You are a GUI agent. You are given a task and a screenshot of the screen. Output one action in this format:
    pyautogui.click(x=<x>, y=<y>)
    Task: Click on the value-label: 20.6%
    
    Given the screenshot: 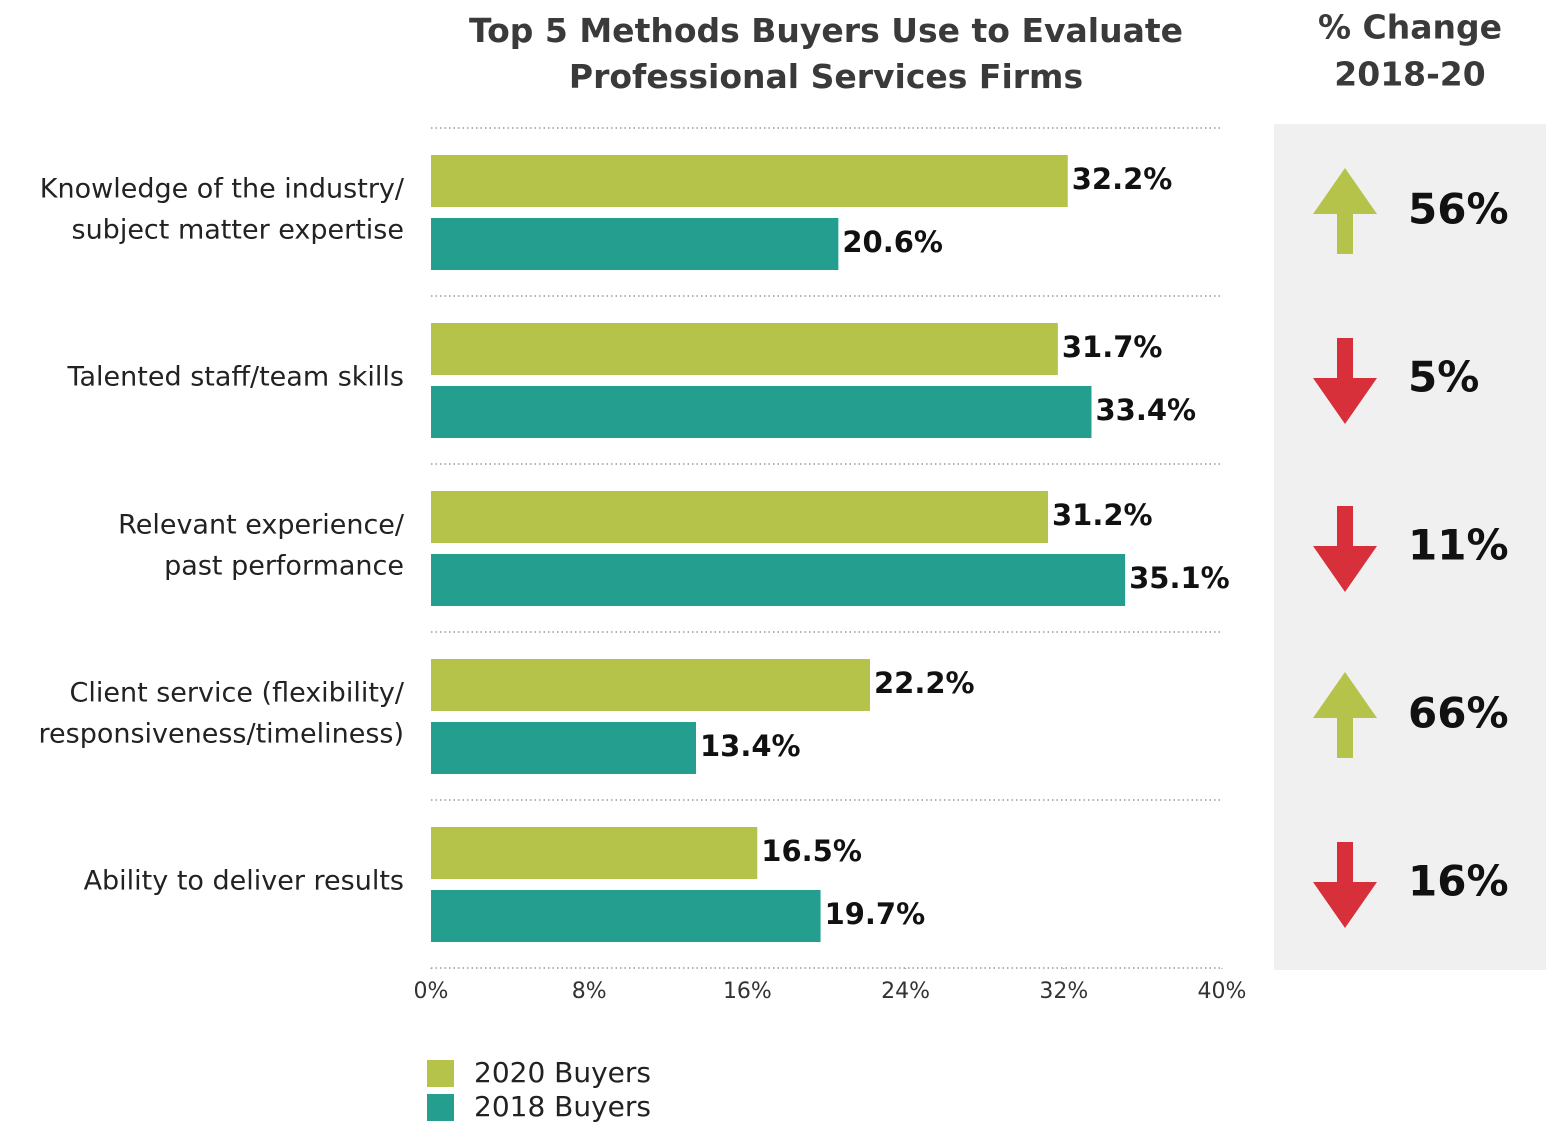 What is the action you would take?
    pyautogui.click(x=892, y=242)
    